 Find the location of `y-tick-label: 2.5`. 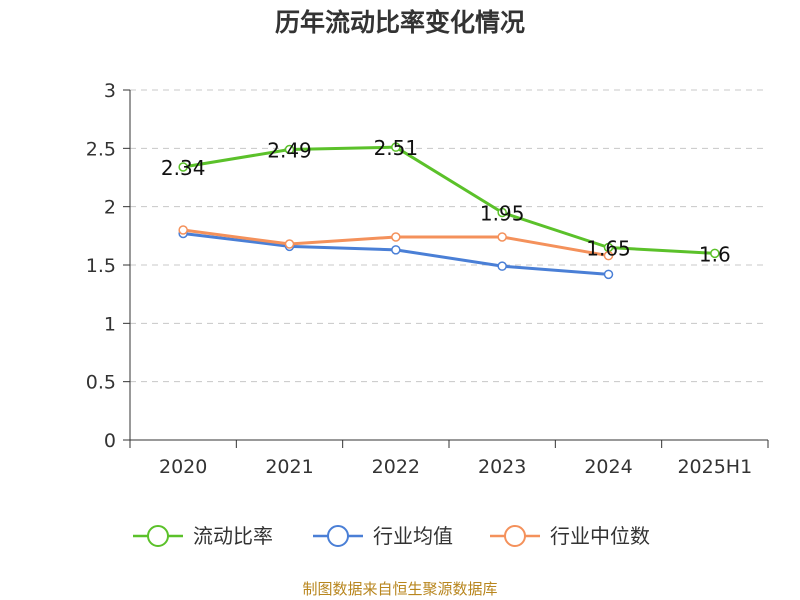

y-tick-label: 2.5 is located at coordinates (101, 149).